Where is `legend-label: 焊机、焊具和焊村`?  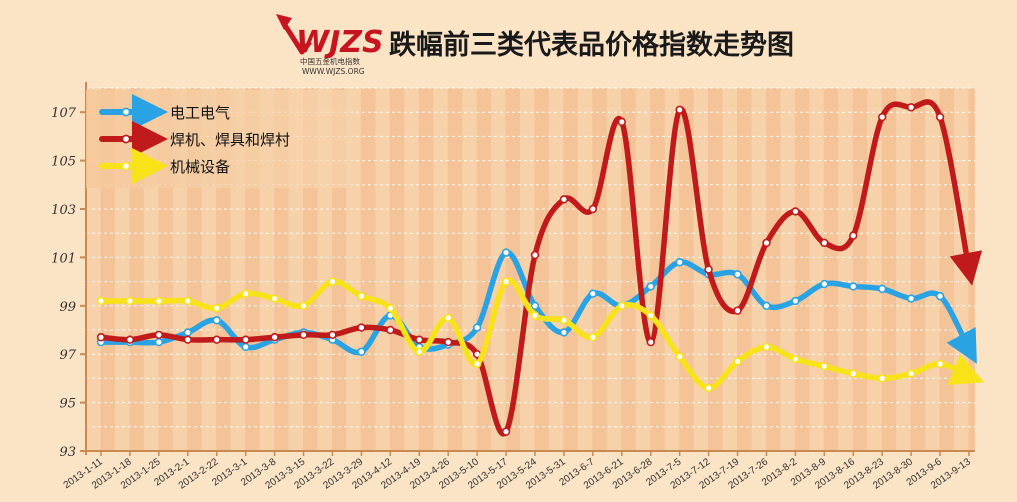 legend-label: 焊机、焊具和焊村 is located at coordinates (230, 140).